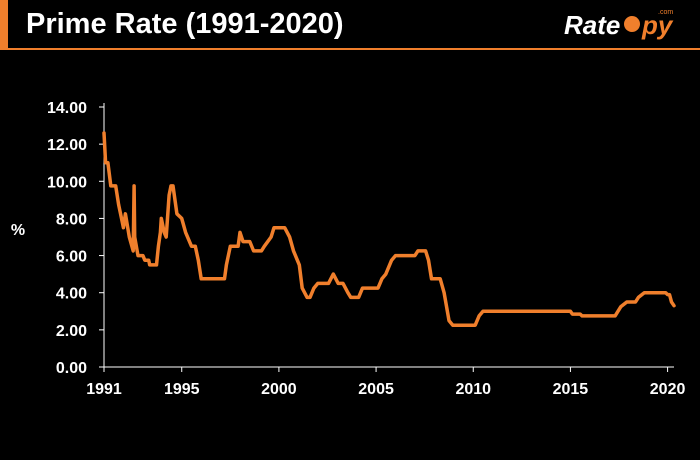  What do you see at coordinates (104, 389) in the screenshot?
I see `x-tick-label: 1991` at bounding box center [104, 389].